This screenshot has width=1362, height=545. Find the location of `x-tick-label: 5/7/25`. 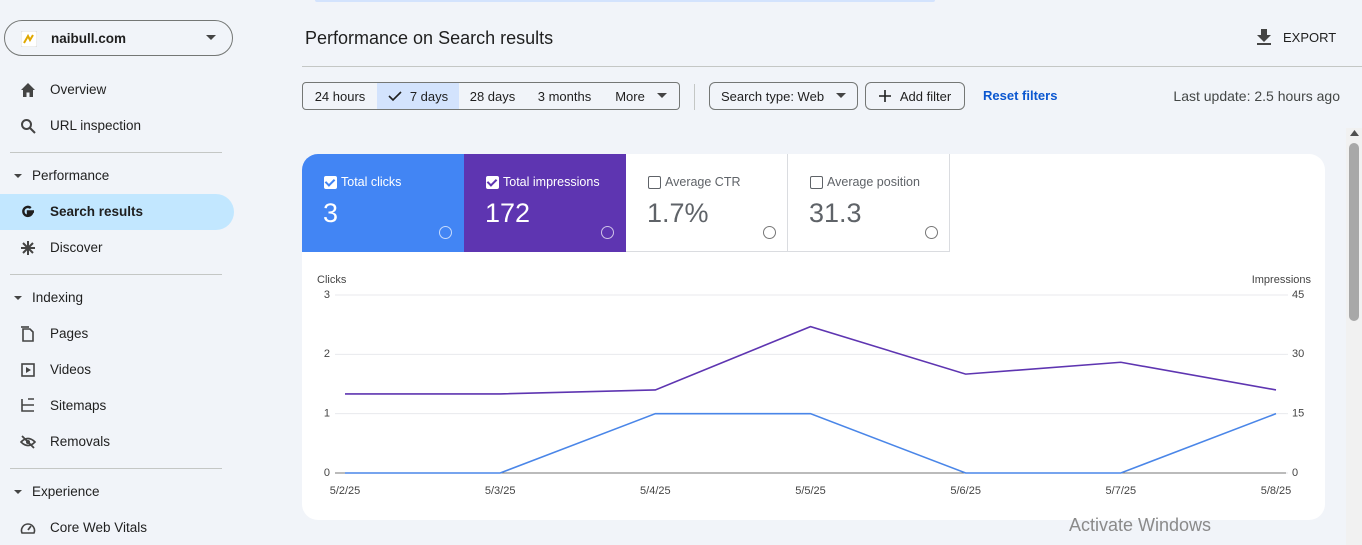

x-tick-label: 5/7/25 is located at coordinates (1121, 491).